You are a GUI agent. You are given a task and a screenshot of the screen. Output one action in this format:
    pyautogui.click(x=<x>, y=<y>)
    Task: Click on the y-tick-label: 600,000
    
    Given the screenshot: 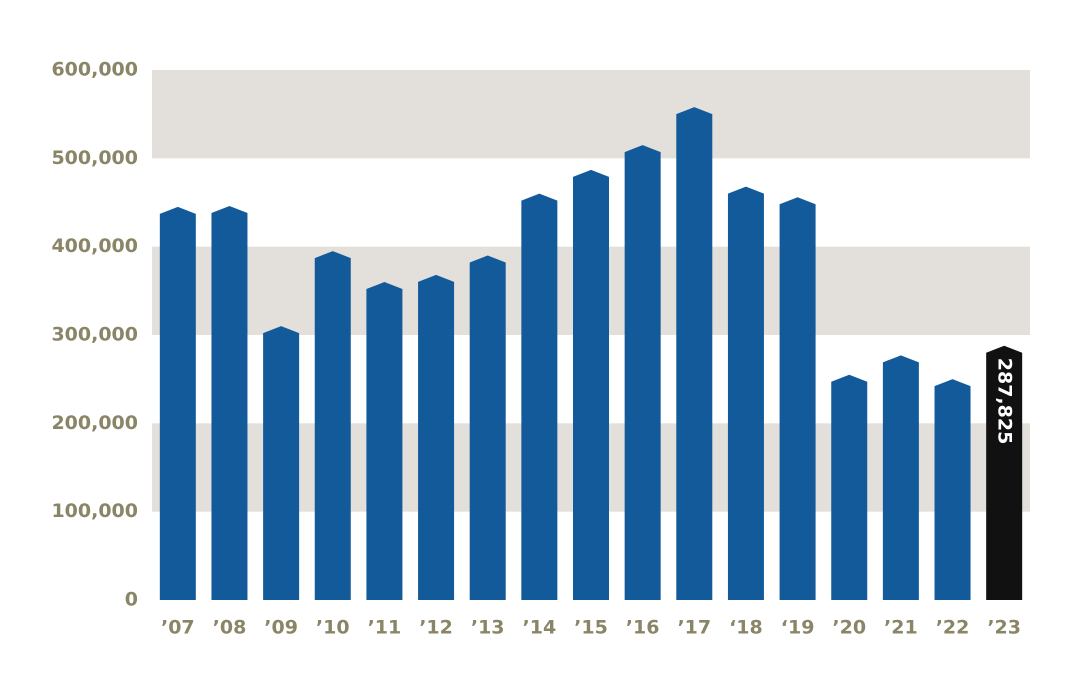 What is the action you would take?
    pyautogui.click(x=94, y=70)
    